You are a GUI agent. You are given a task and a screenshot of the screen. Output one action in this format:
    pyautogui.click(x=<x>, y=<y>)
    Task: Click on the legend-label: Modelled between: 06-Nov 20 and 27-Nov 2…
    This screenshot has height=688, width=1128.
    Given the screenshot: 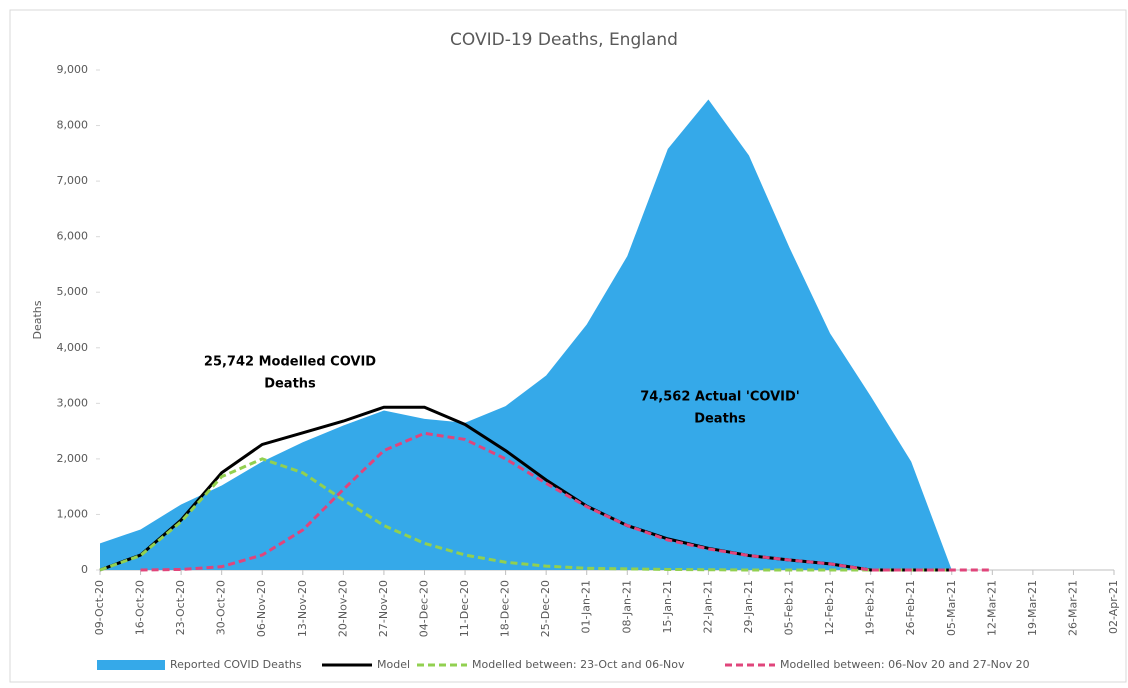 What is the action you would take?
    pyautogui.click(x=905, y=664)
    